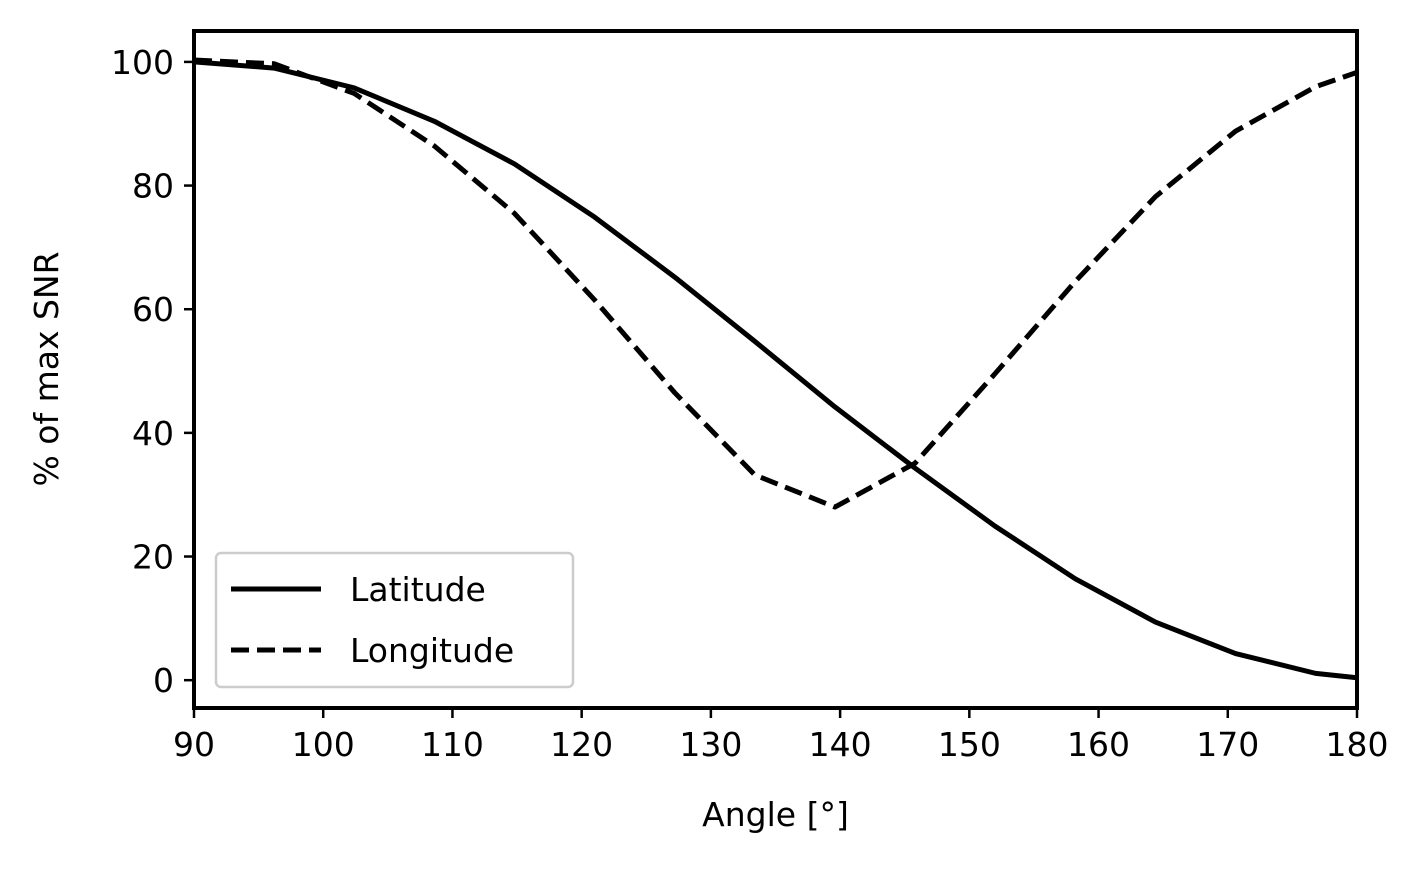 The width and height of the screenshot is (1427, 869). I want to click on y-tick-label: 100, so click(142, 62).